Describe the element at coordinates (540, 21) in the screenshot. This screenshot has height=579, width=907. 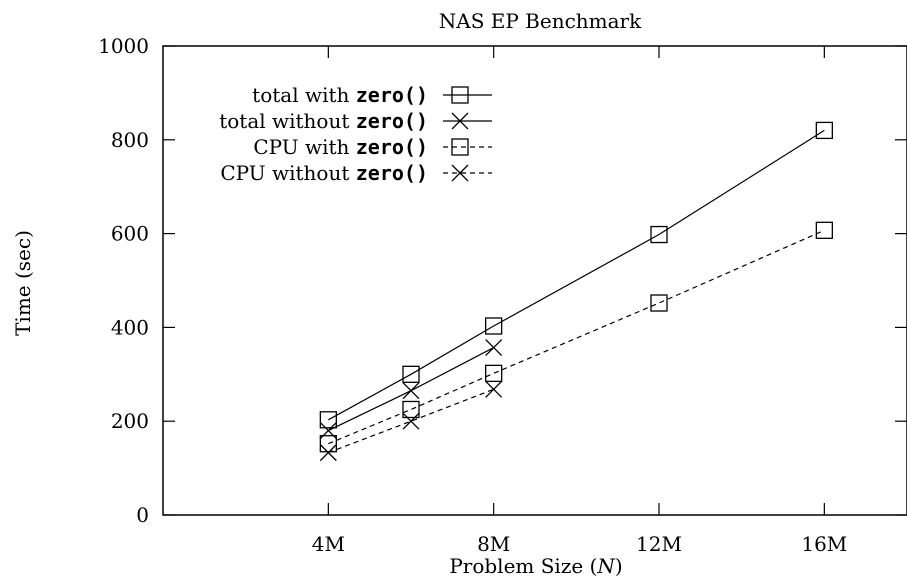
I see `chart-title: NAS EP Benchmark` at that location.